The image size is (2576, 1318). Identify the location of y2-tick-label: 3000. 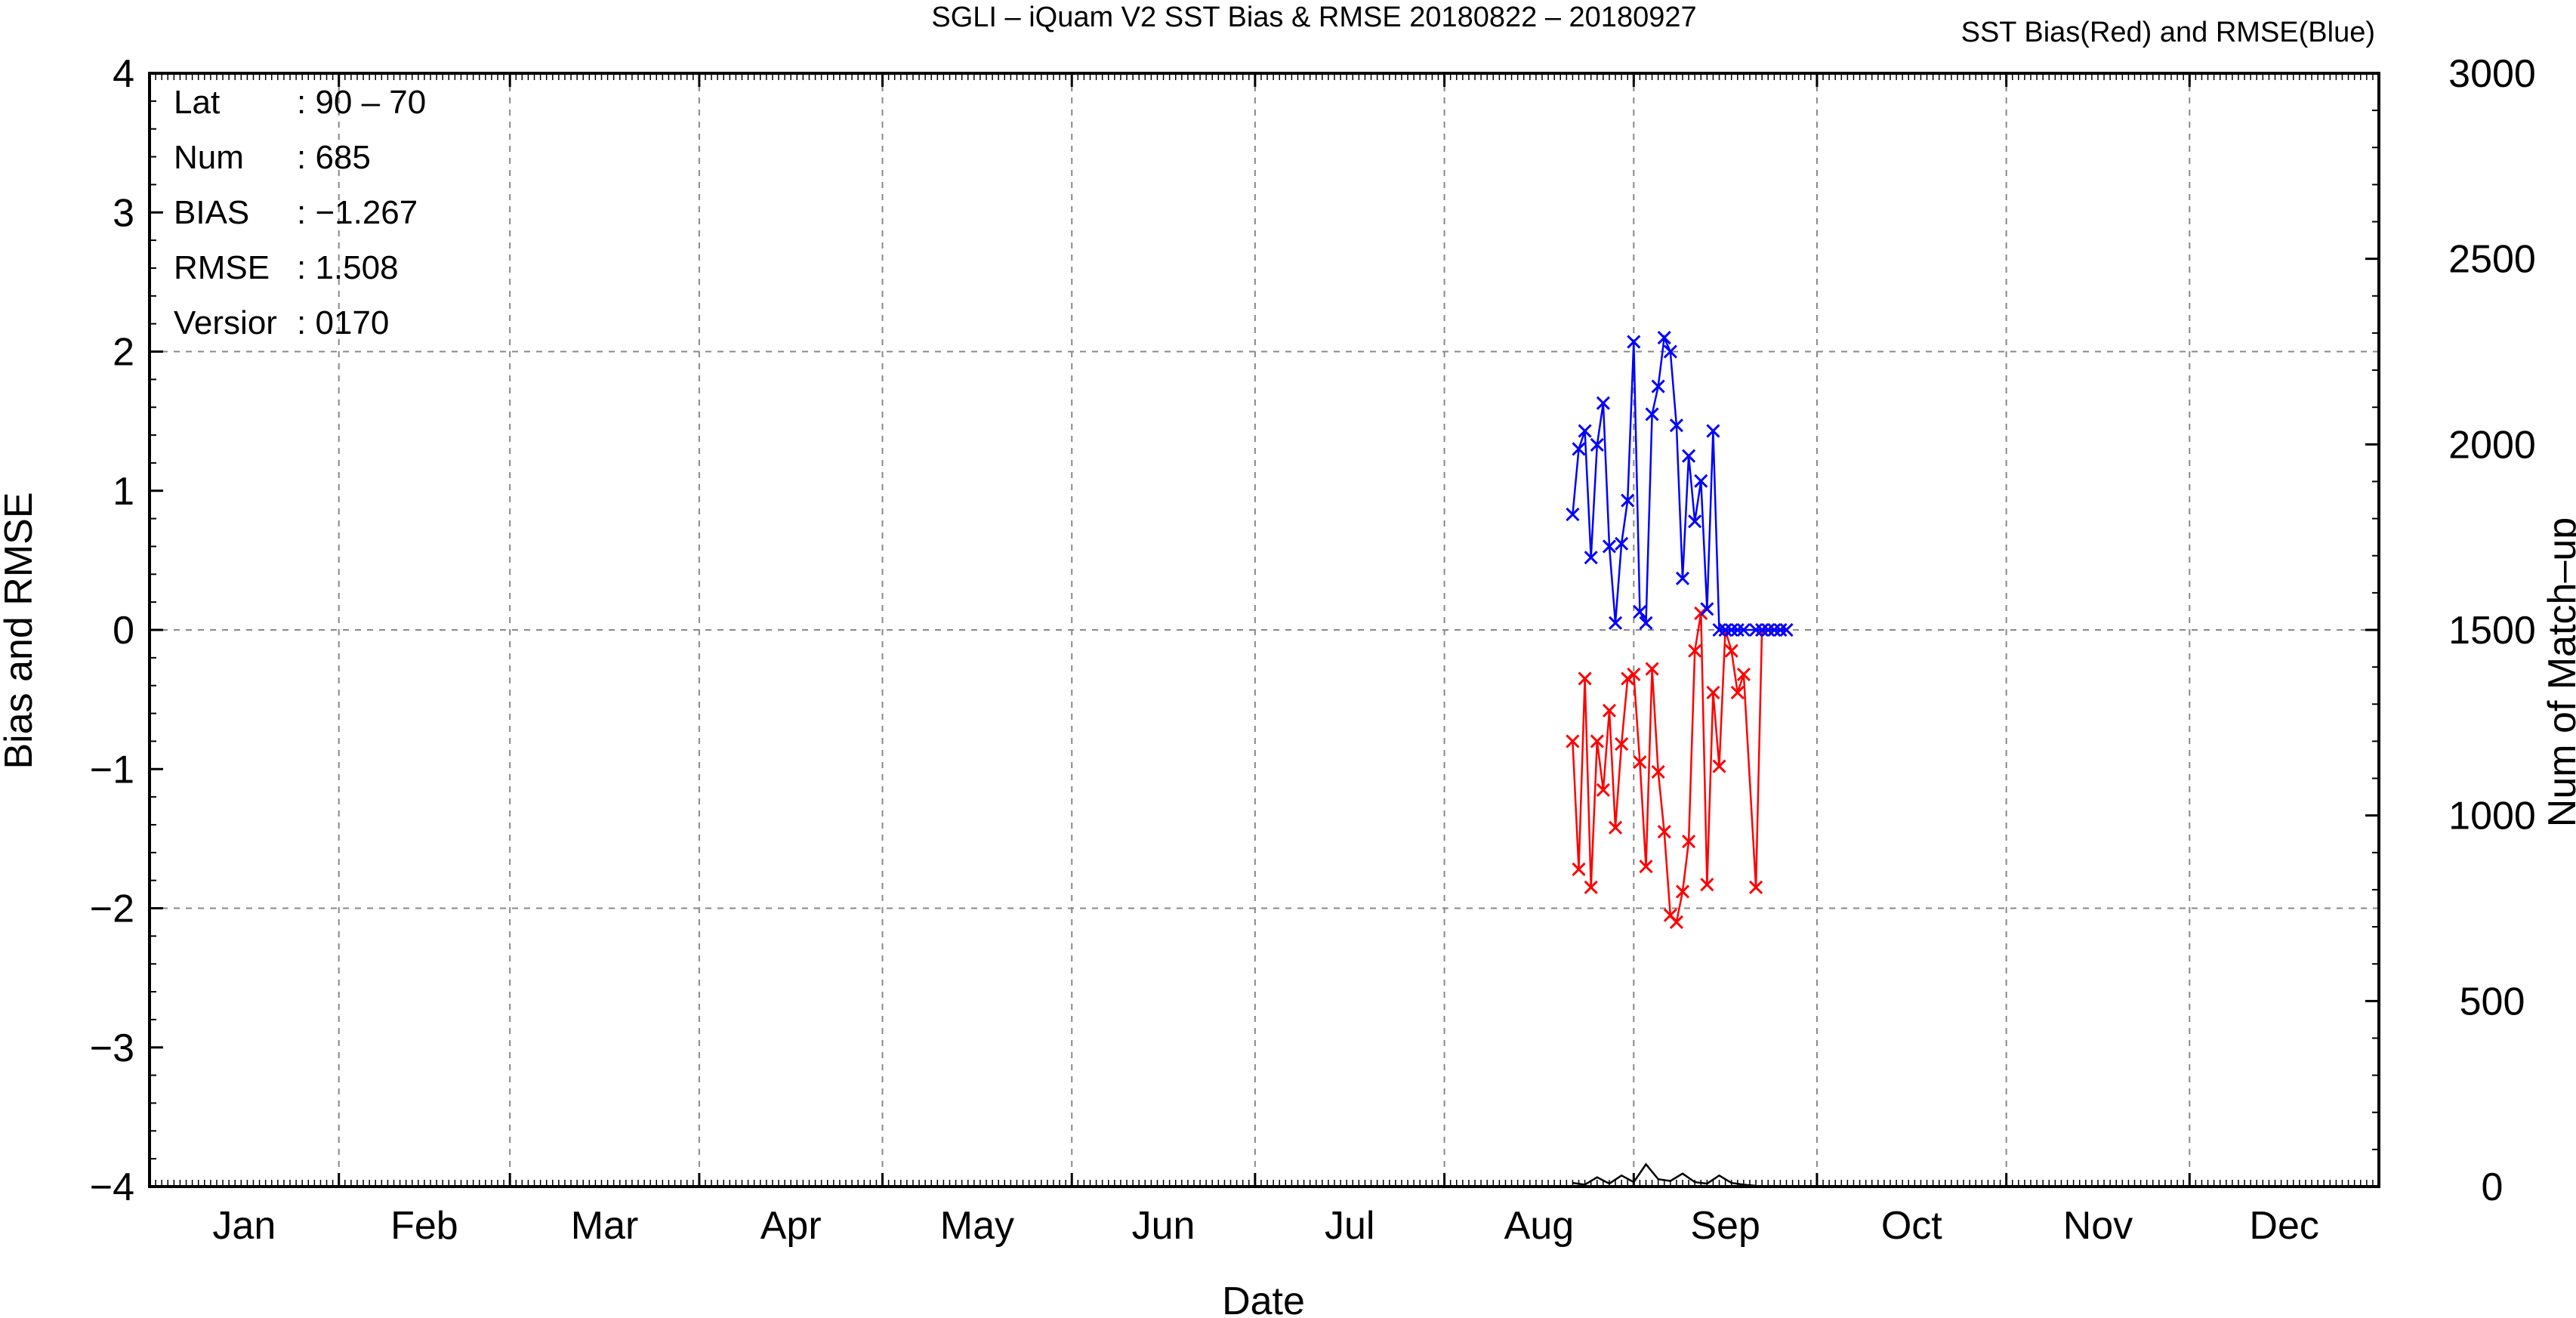
(2492, 74).